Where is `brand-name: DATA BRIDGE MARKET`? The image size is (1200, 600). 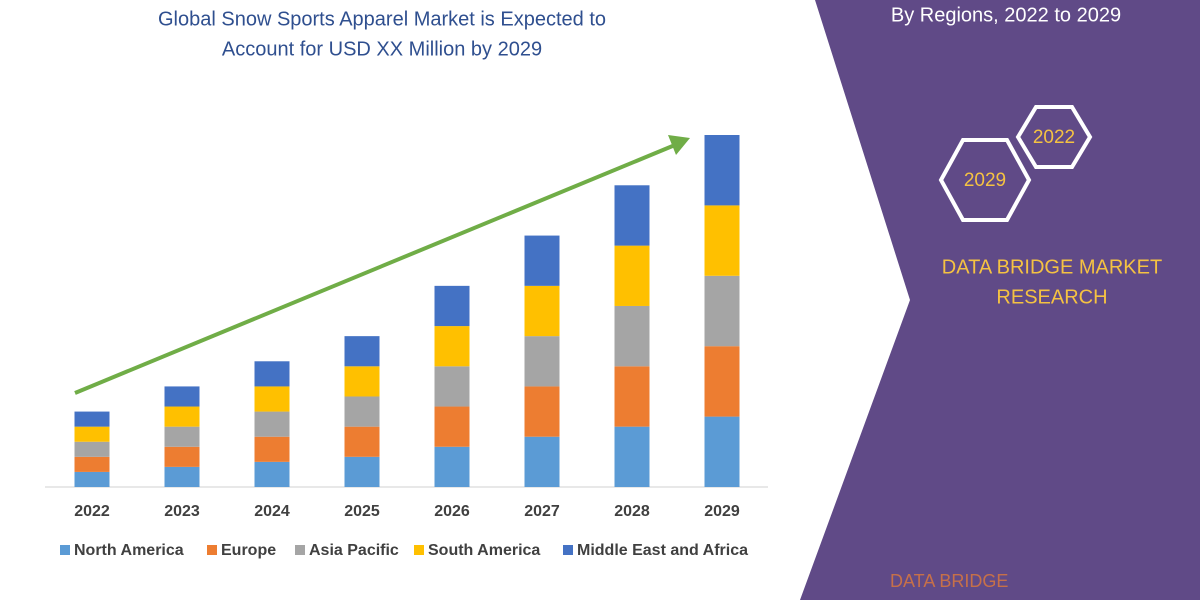
brand-name: DATA BRIDGE MARKET is located at coordinates (1052, 267).